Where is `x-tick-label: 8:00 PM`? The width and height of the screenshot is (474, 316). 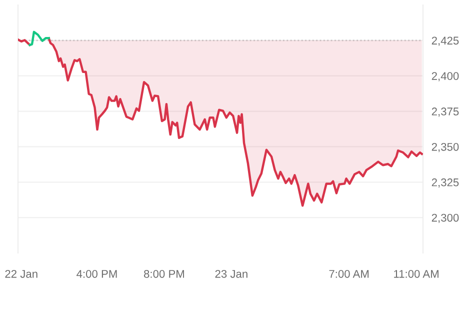
x-tick-label: 8:00 PM is located at coordinates (164, 274).